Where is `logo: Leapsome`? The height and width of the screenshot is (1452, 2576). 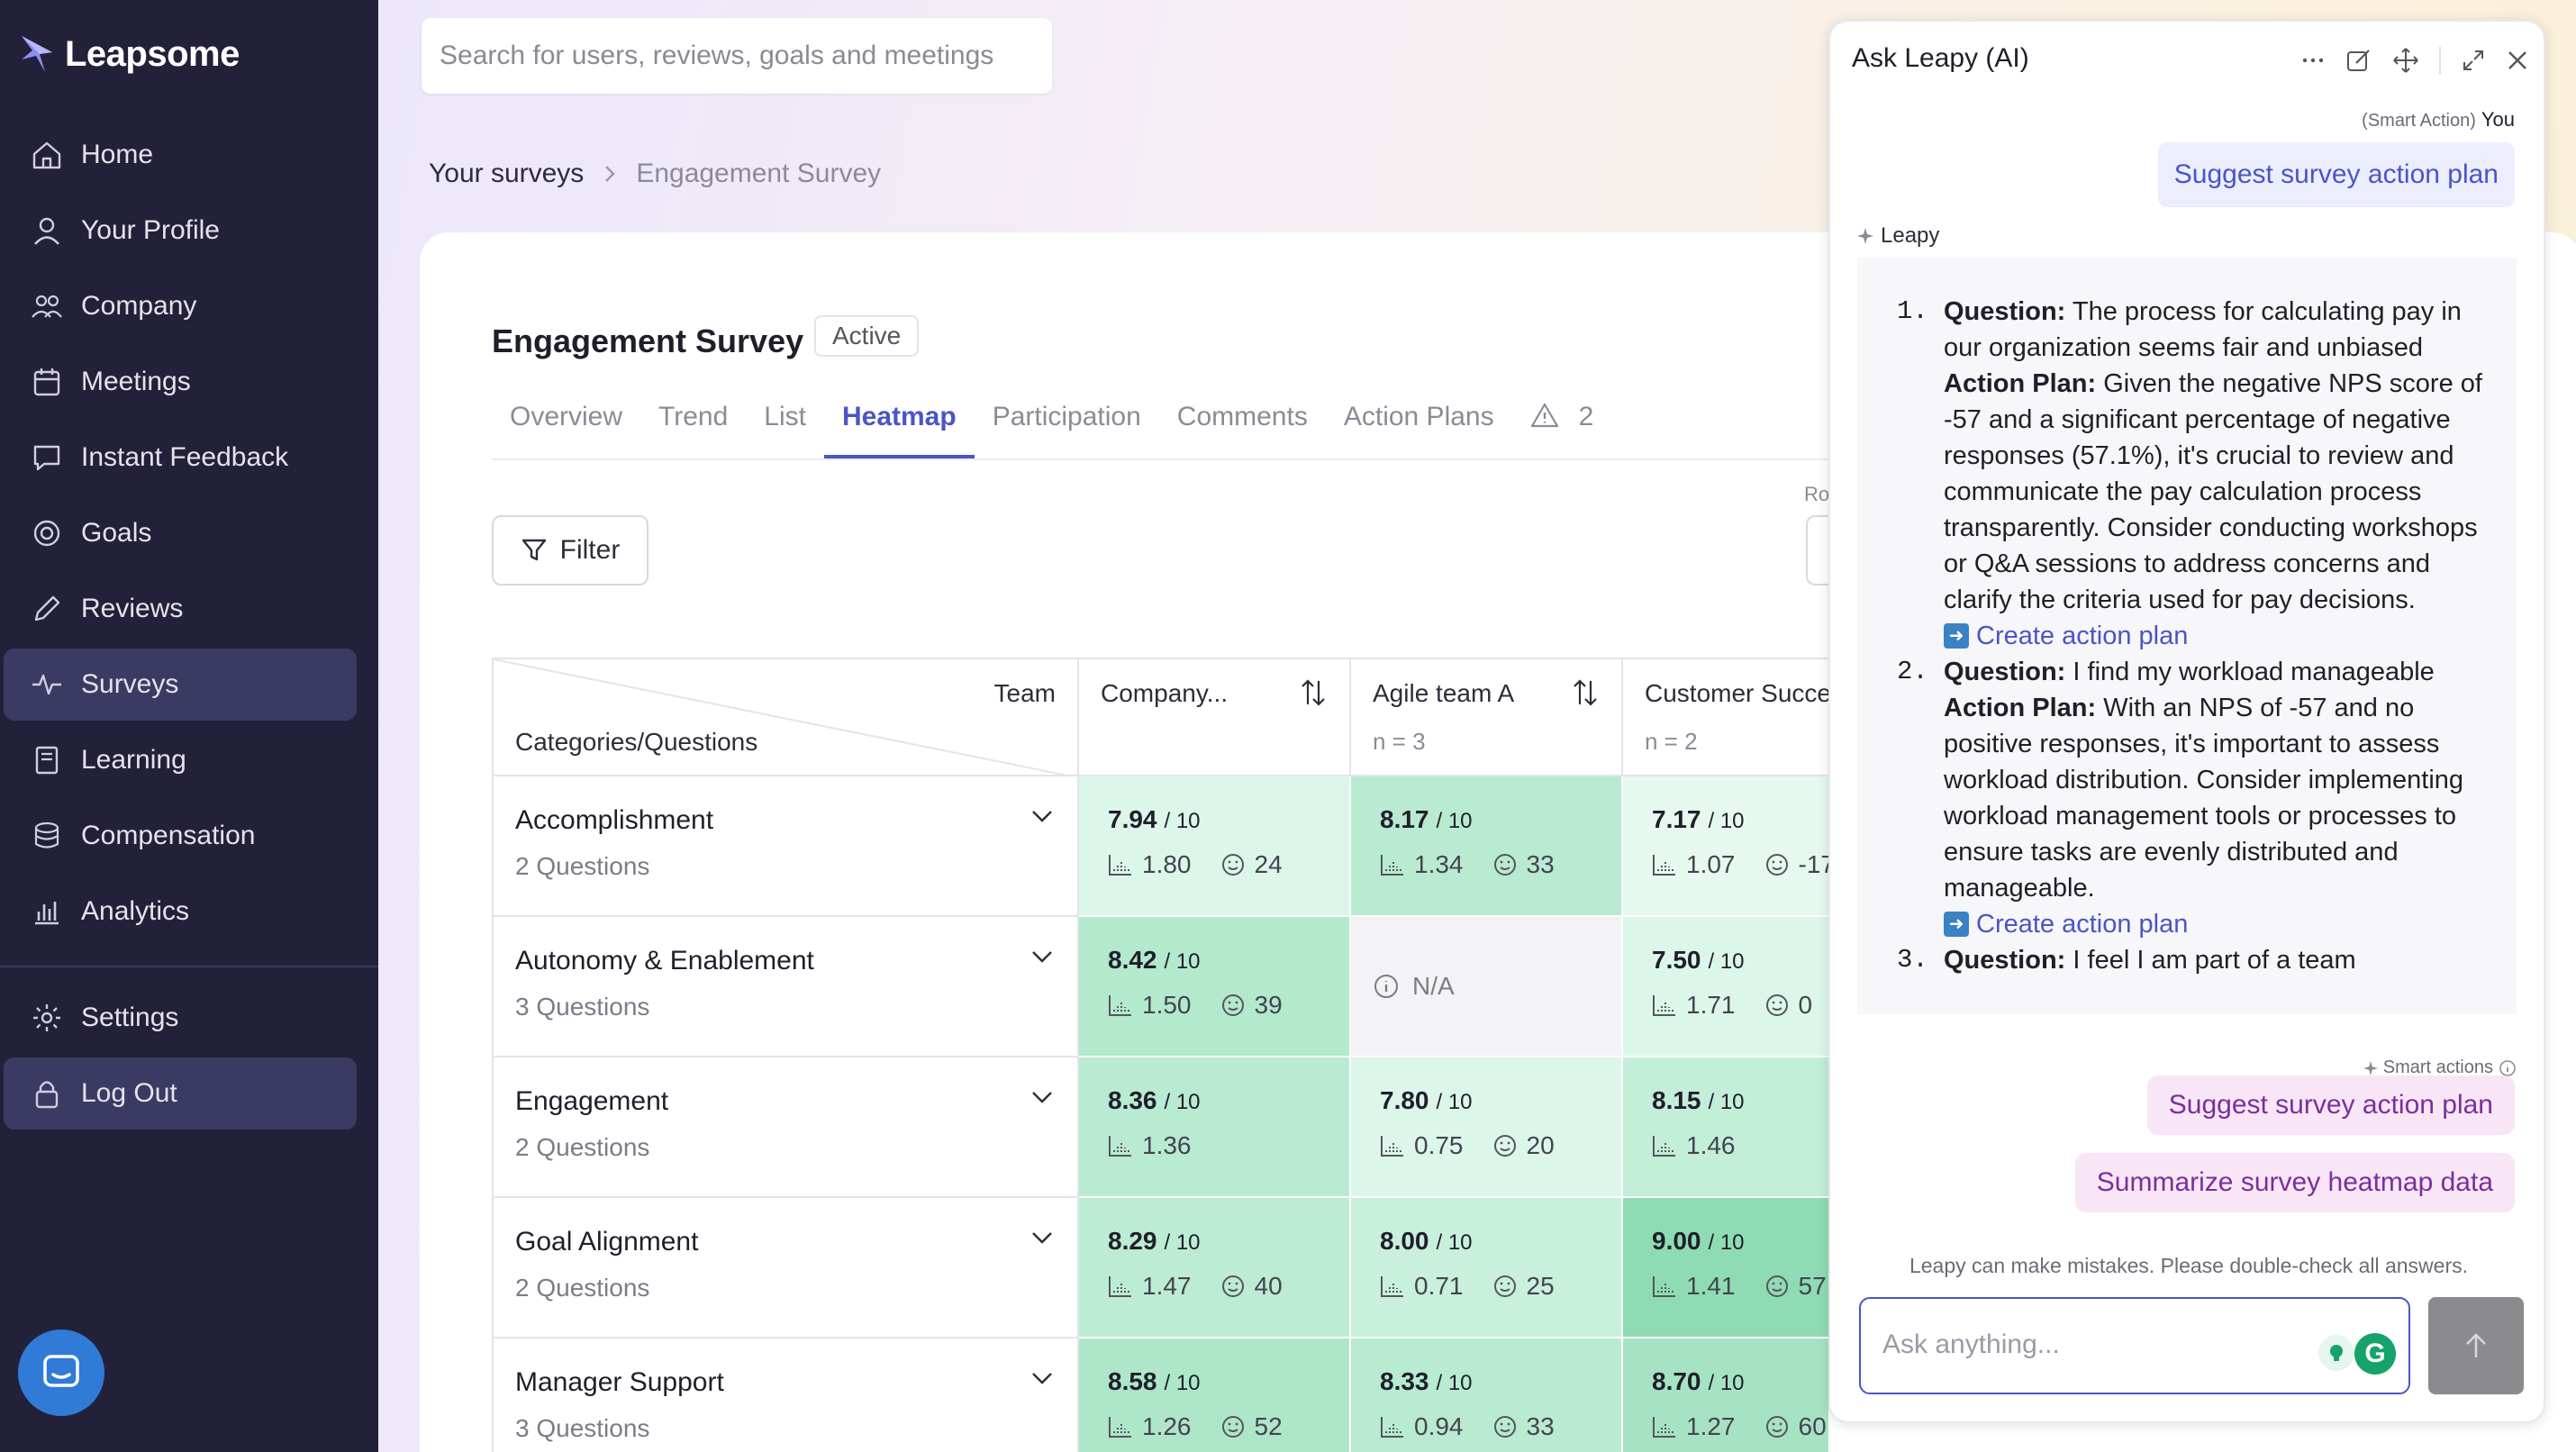
logo: Leapsome is located at coordinates (130, 54).